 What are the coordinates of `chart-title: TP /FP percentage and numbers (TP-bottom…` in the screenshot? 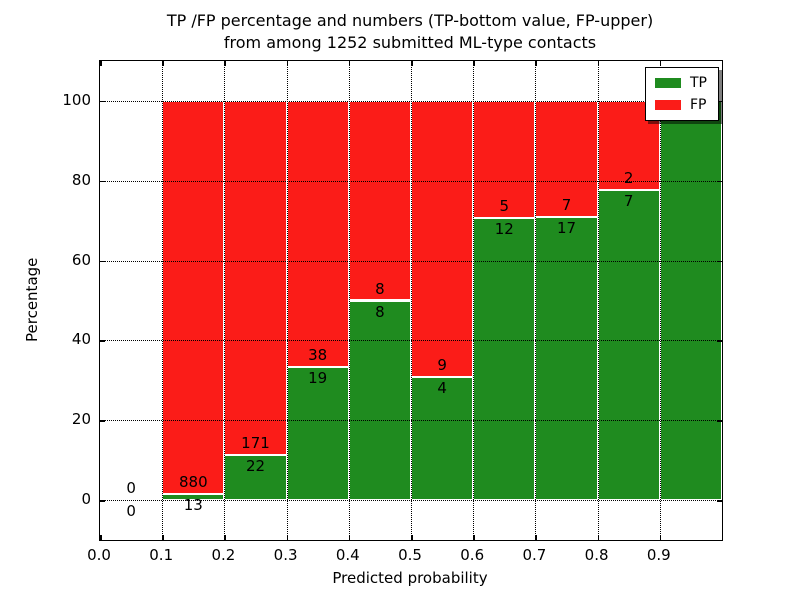 It's located at (410, 32).